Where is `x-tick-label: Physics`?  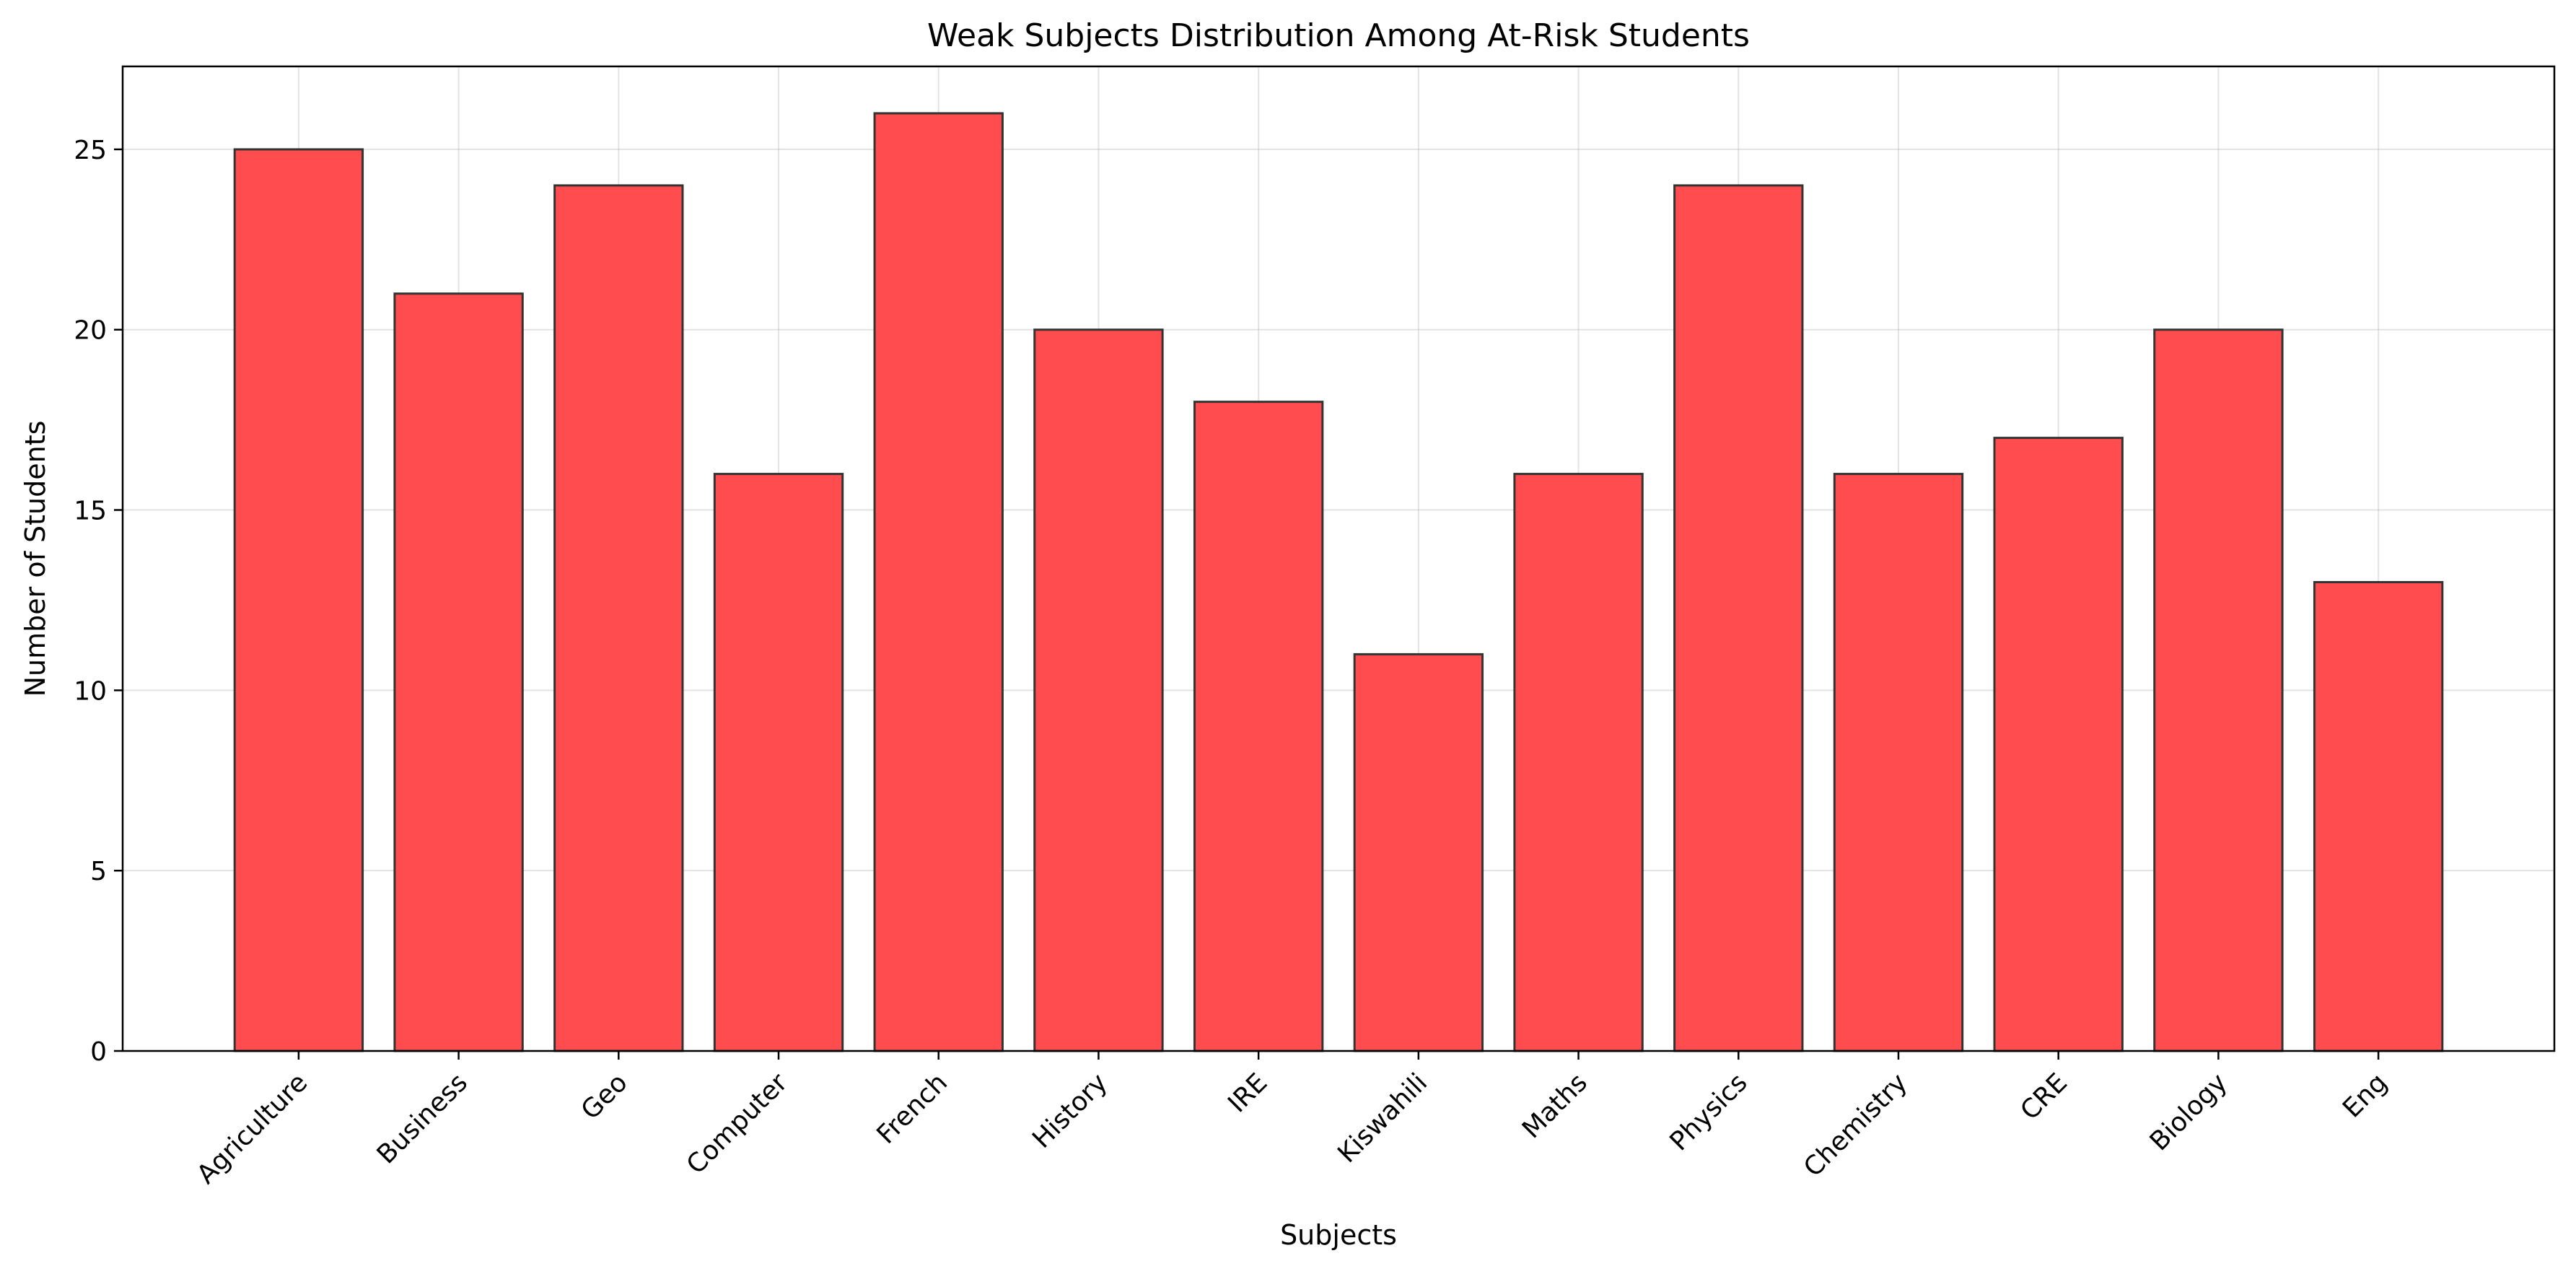
x-tick-label: Physics is located at coordinates (1709, 1112).